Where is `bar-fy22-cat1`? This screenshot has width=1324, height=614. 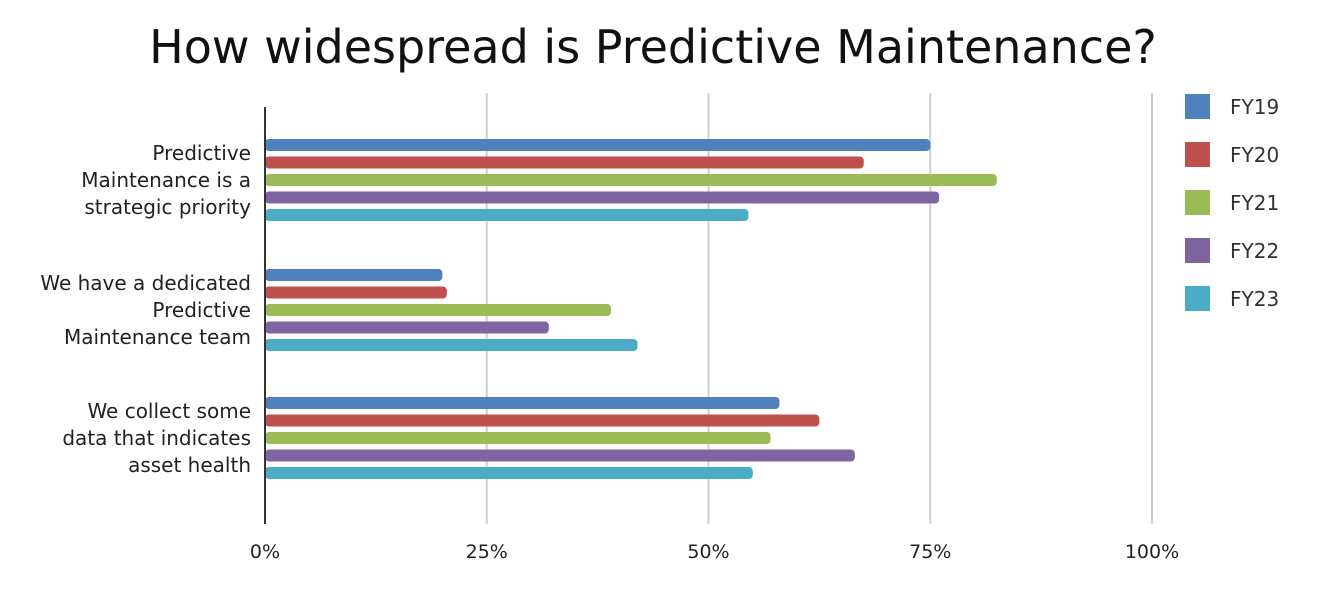
bar-fy22-cat1 is located at coordinates (602, 197).